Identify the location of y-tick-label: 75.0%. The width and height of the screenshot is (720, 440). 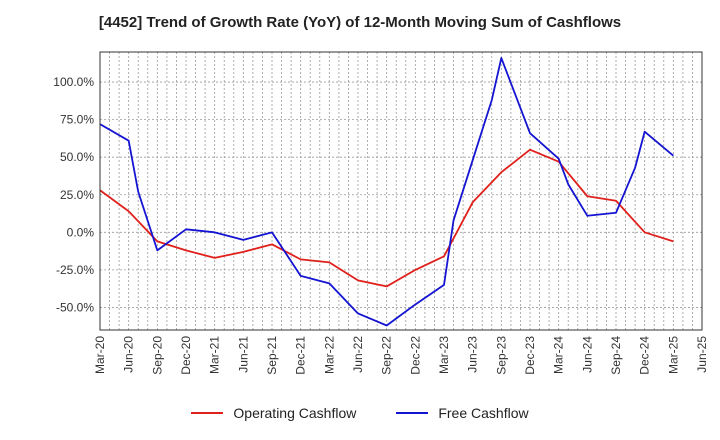
(77, 120).